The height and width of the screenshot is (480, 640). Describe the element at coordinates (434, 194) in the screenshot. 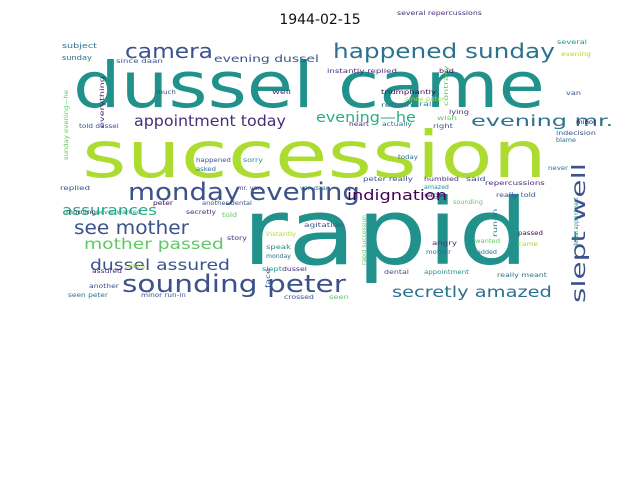

I see `word-rage: rage` at that location.